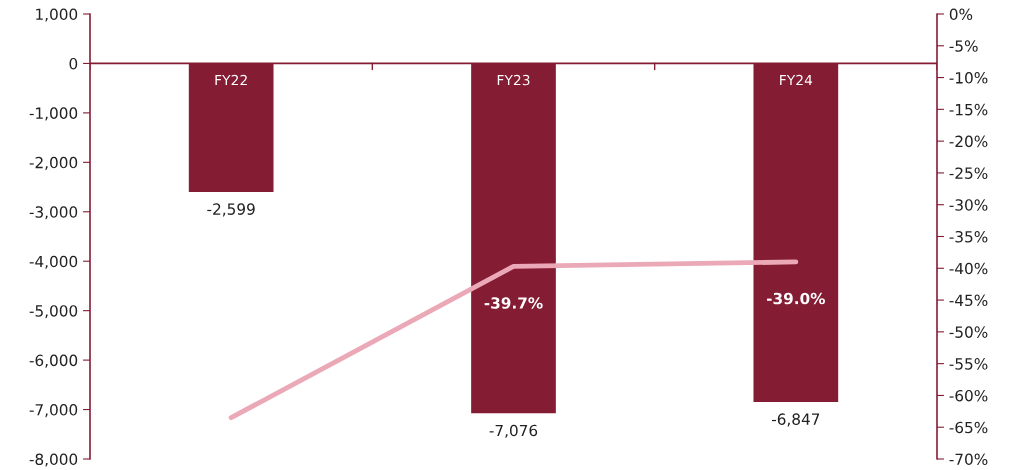 The image size is (1019, 470). Describe the element at coordinates (968, 364) in the screenshot. I see `y2-tick-label: -55%` at that location.